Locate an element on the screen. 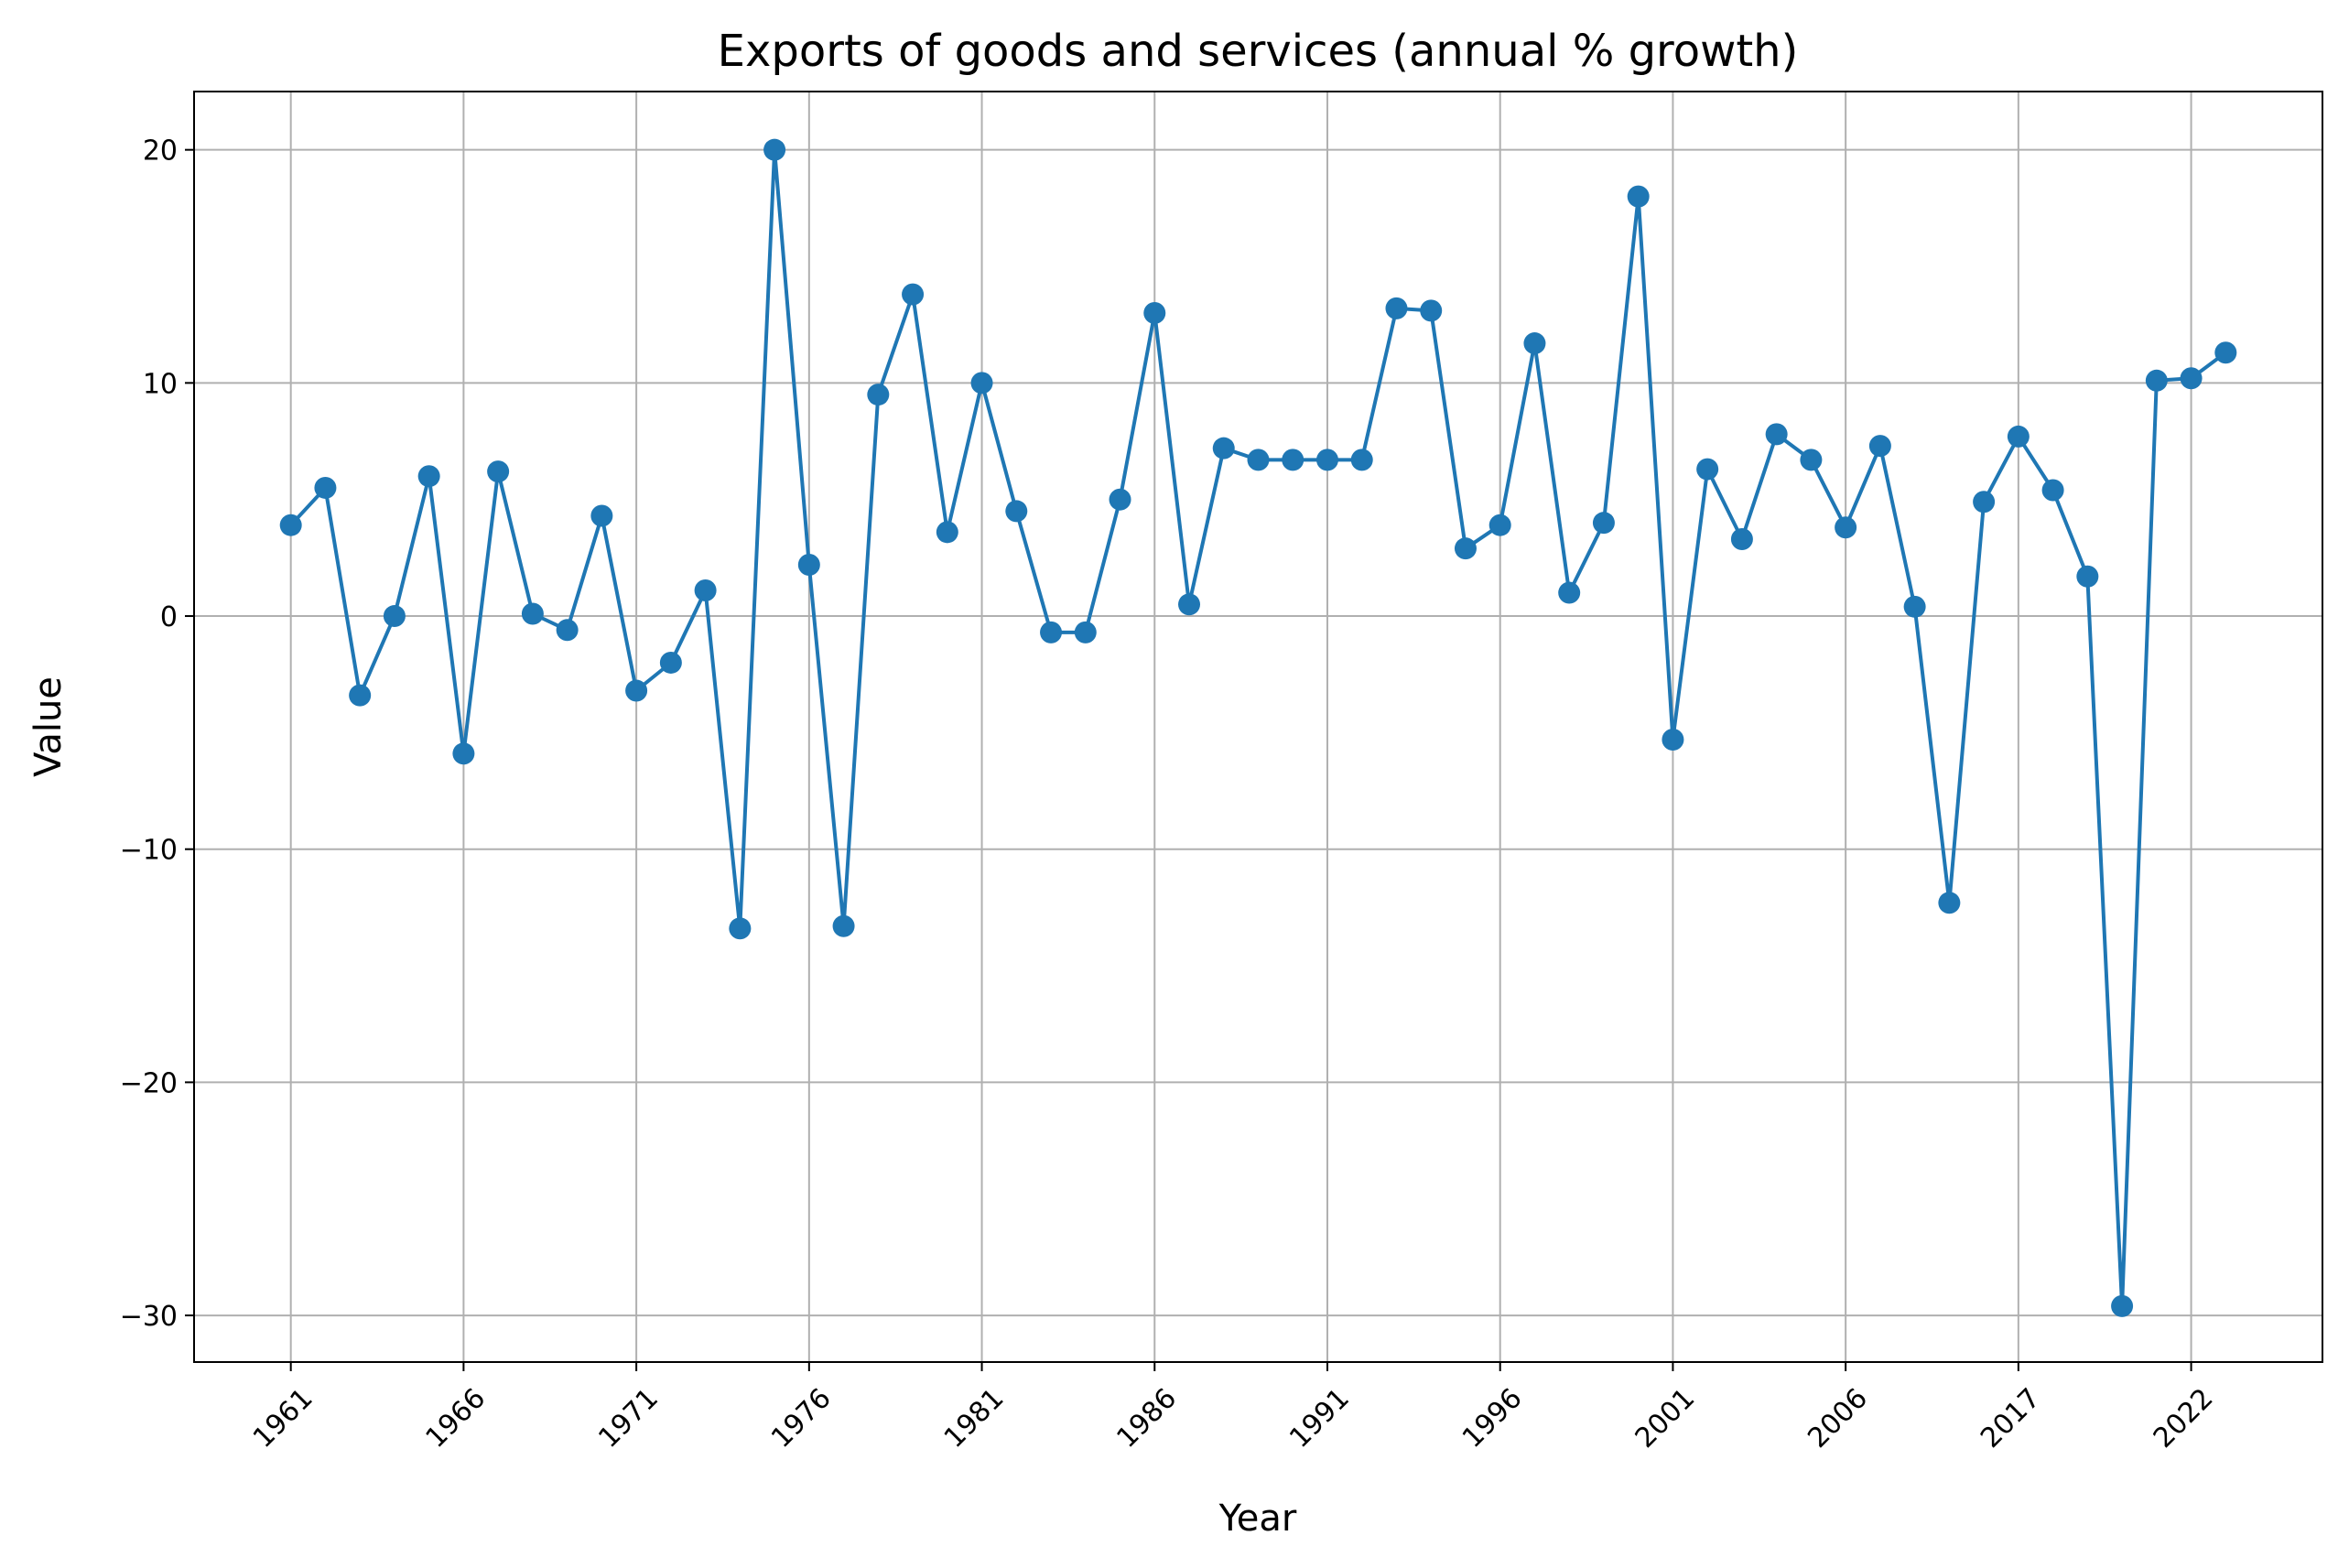  x-tick-label: 2006 is located at coordinates (1838, 1418).